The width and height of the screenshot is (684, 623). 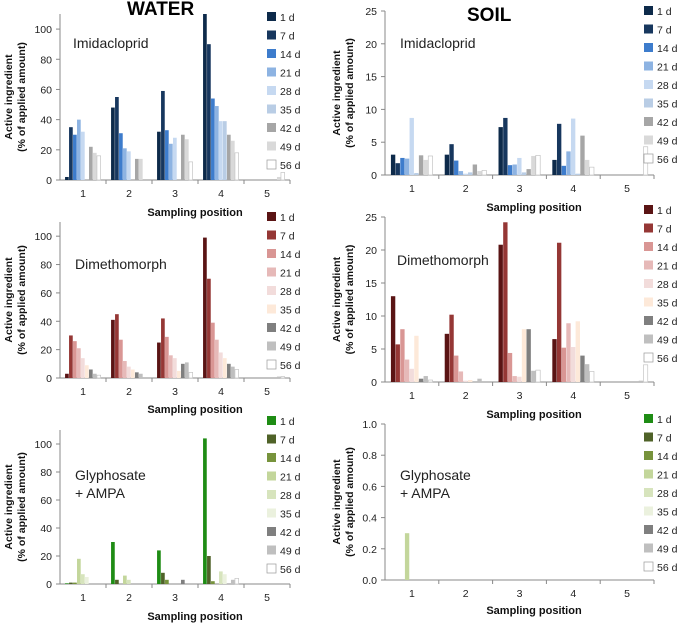 I want to click on bar-28d-pos1, so click(x=83, y=579).